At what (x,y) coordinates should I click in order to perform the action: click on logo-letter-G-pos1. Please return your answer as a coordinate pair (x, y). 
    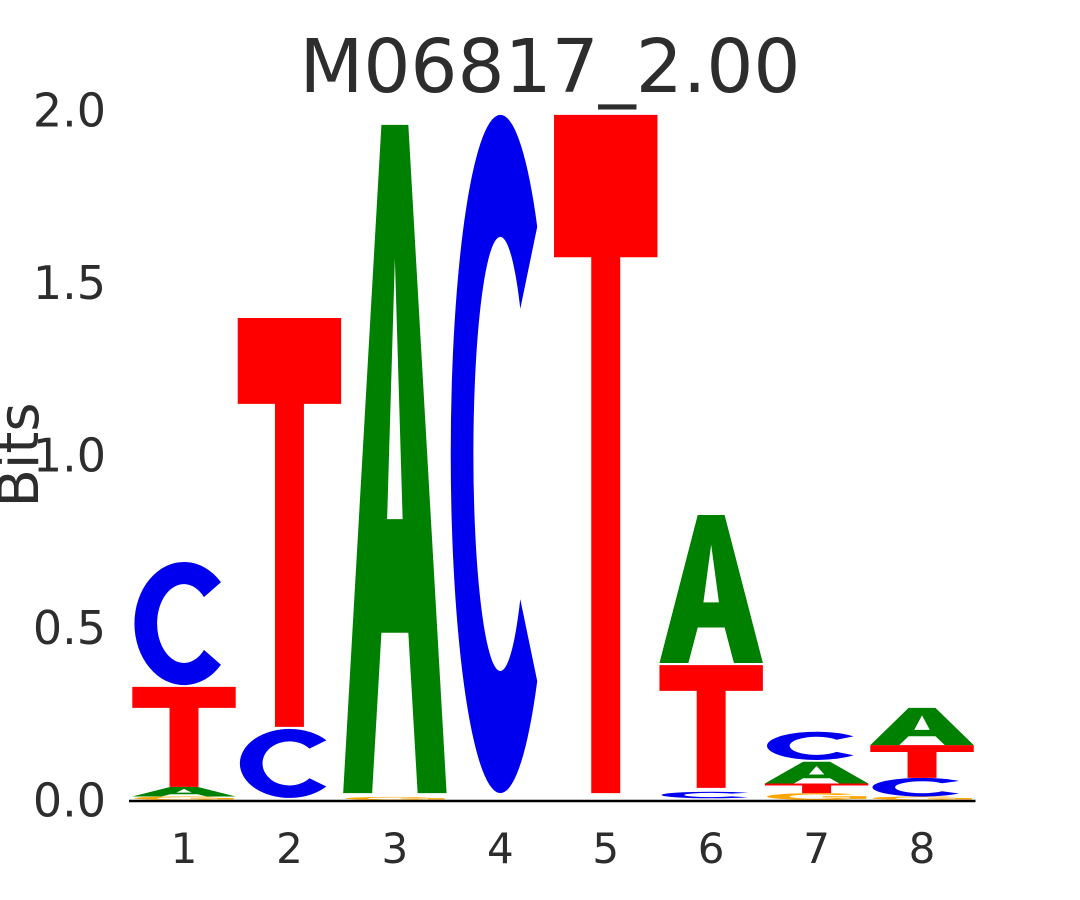
    Looking at the image, I should click on (184, 798).